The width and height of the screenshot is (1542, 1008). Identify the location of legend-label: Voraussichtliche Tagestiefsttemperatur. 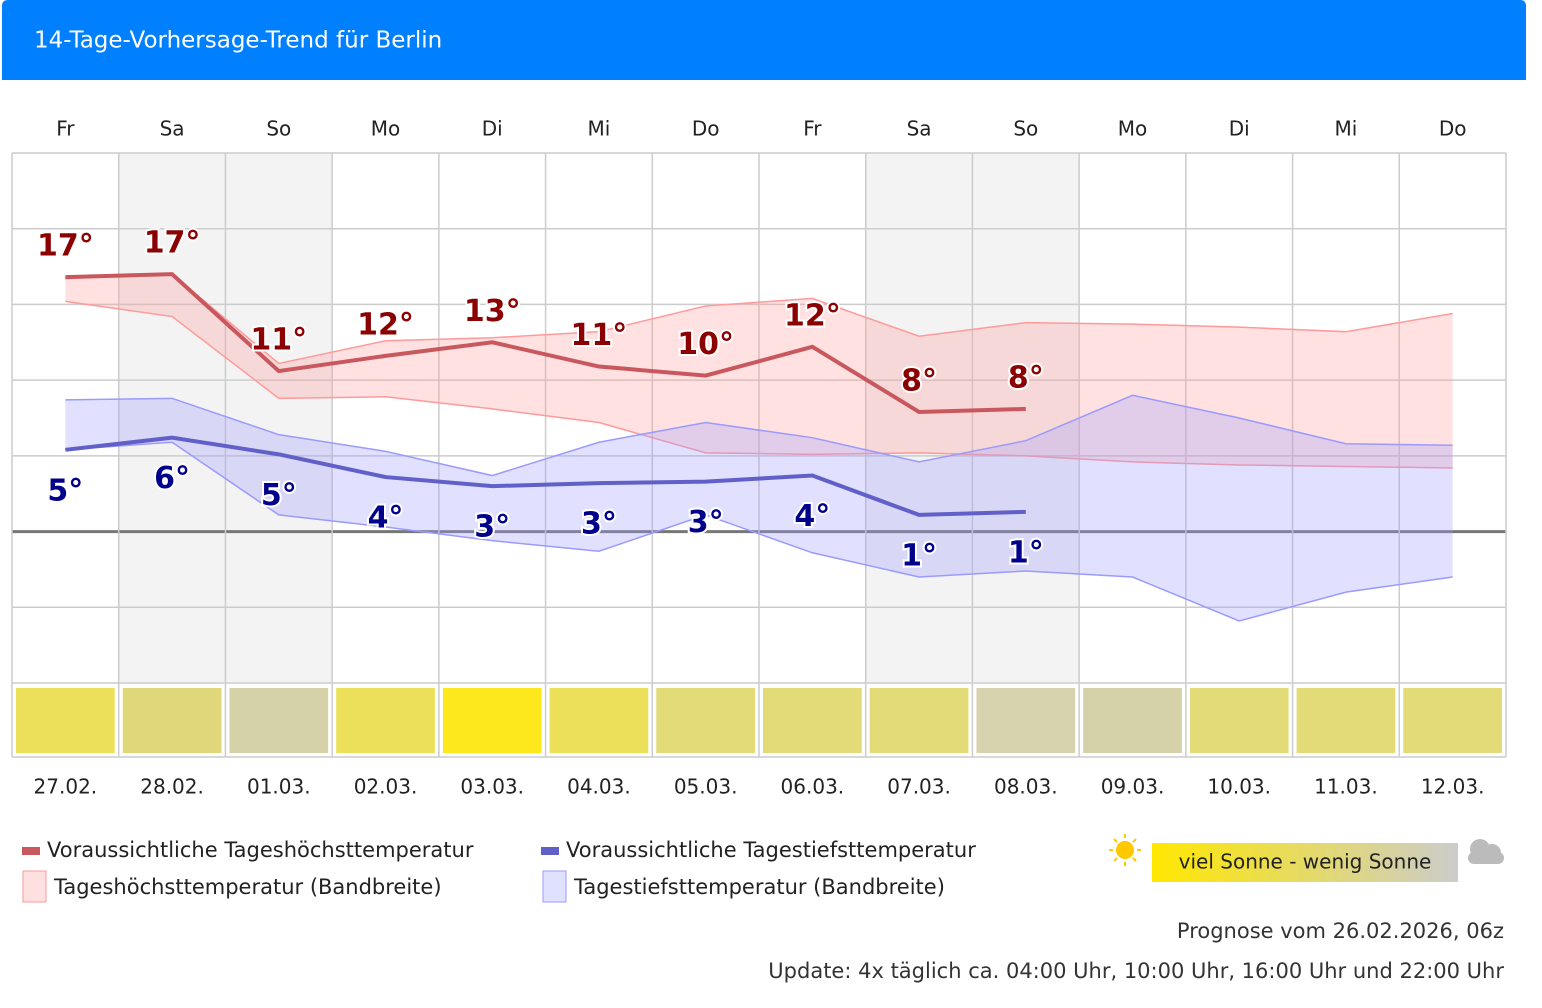
(771, 850).